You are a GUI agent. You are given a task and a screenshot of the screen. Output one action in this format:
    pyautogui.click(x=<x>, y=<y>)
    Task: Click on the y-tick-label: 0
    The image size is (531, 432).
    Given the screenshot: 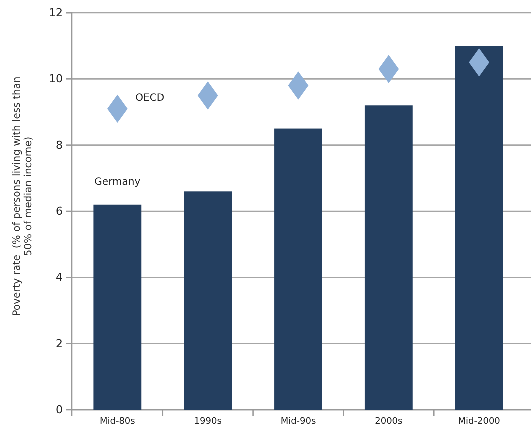 What is the action you would take?
    pyautogui.click(x=59, y=410)
    